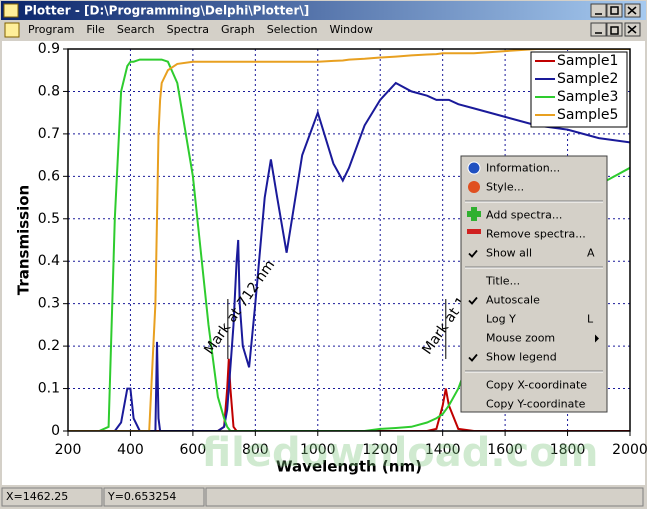  Describe the element at coordinates (24, 240) in the screenshot. I see `y-axis-label: Transmission` at that location.